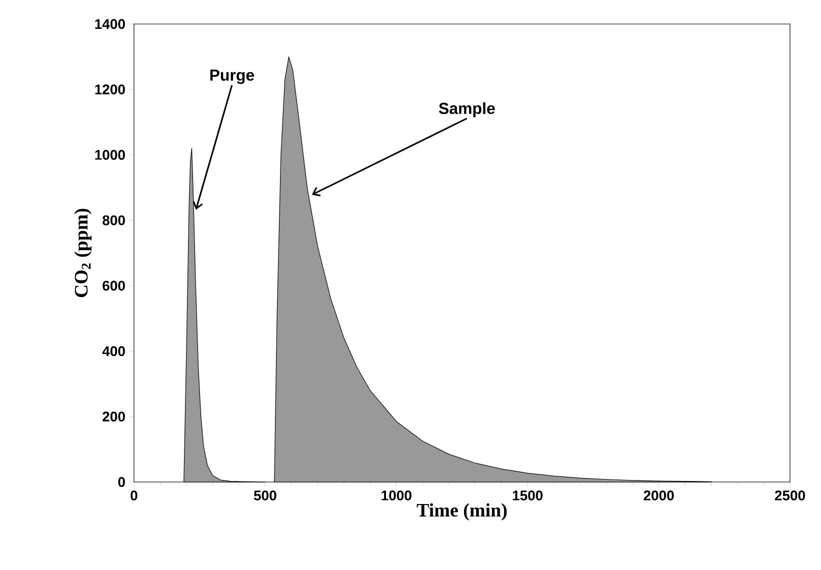 The height and width of the screenshot is (570, 821). Describe the element at coordinates (265, 495) in the screenshot. I see `x-tick-label: 500` at that location.